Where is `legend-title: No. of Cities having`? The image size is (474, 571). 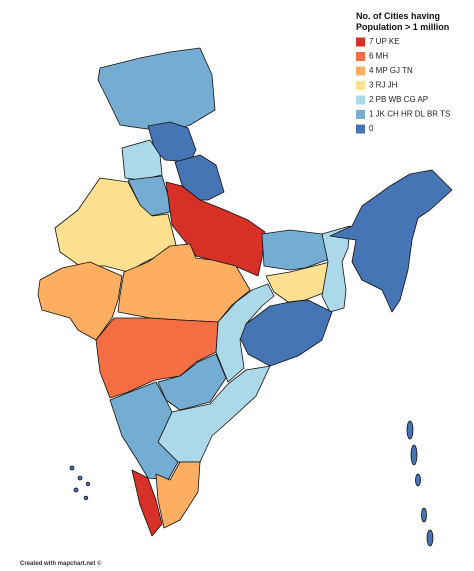
legend-title: No. of Cities having is located at coordinates (398, 16).